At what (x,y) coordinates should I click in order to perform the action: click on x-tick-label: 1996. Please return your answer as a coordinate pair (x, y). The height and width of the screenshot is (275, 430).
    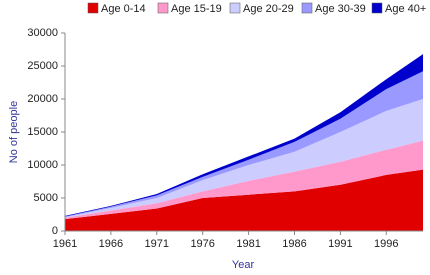
    Looking at the image, I should click on (386, 244).